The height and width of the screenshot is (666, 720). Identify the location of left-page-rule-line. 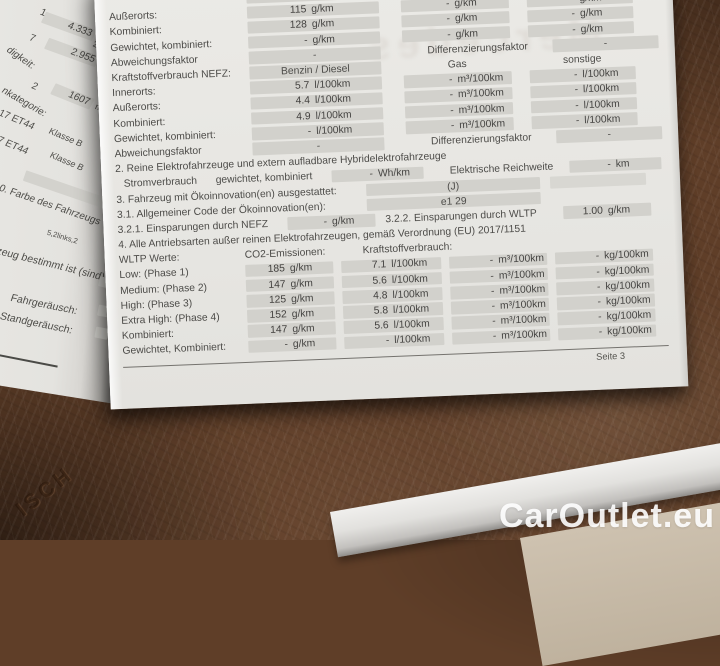
(29, 359).